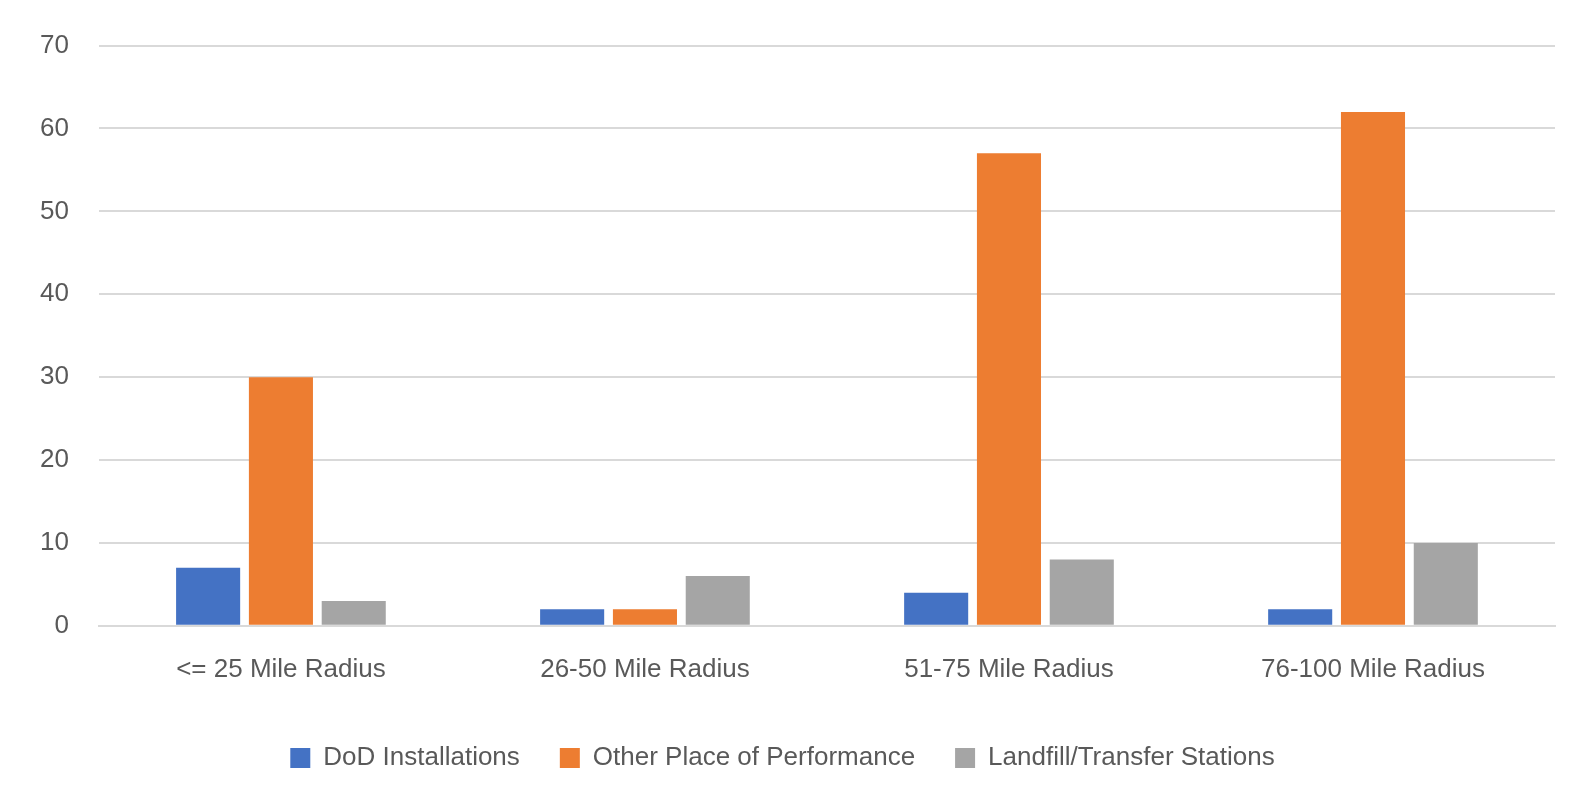 This screenshot has height=791, width=1575. Describe the element at coordinates (54, 541) in the screenshot. I see `y-tick-label: 10` at that location.